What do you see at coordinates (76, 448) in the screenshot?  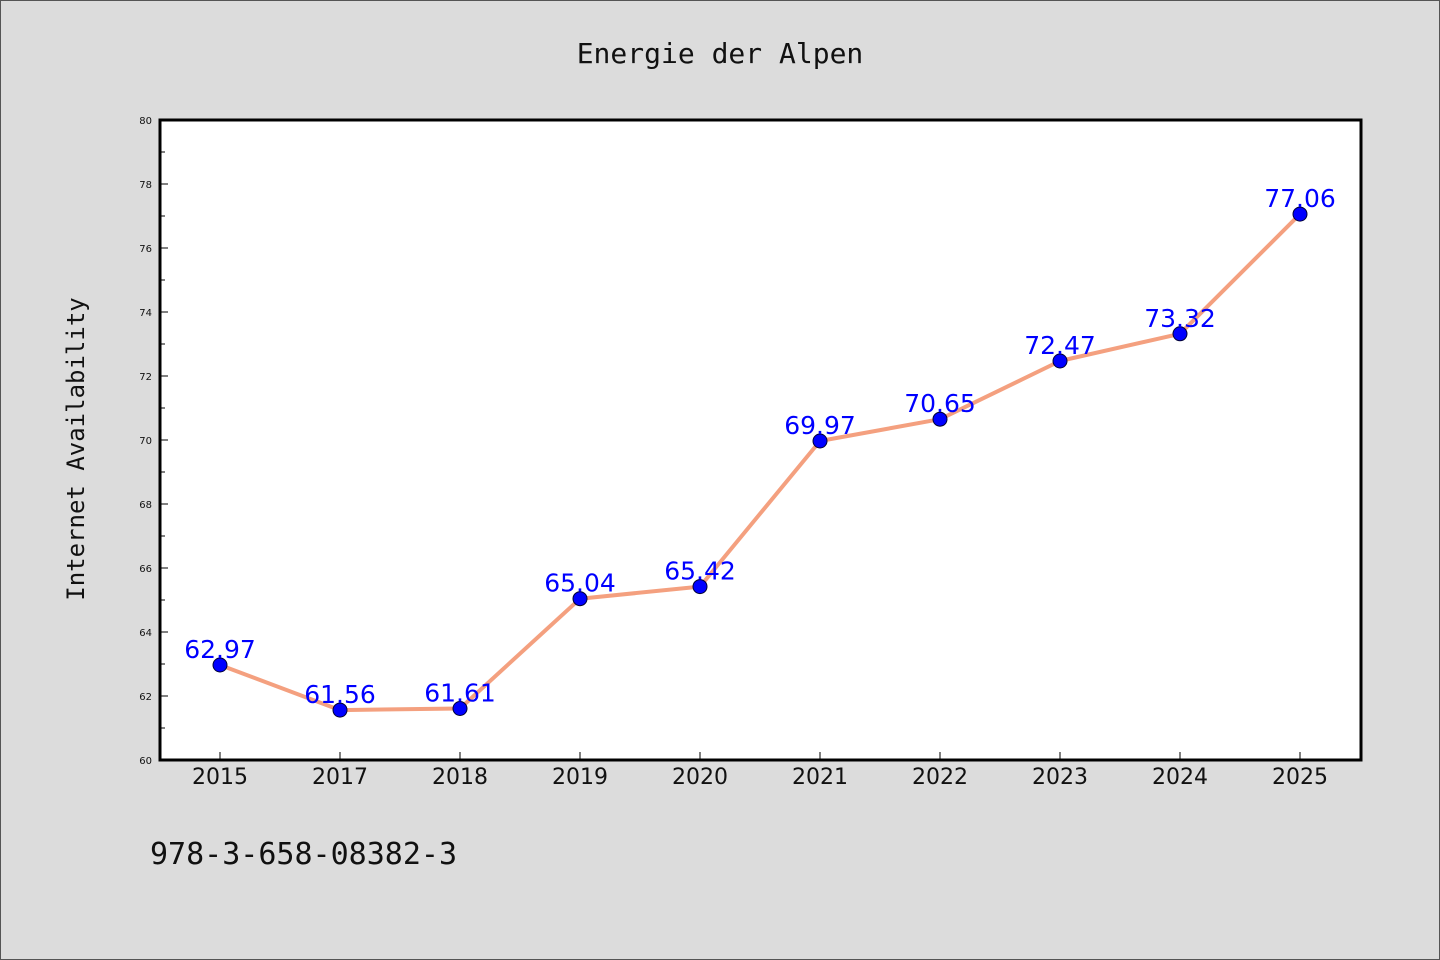 I see `y-axis-label: Internet Availability` at bounding box center [76, 448].